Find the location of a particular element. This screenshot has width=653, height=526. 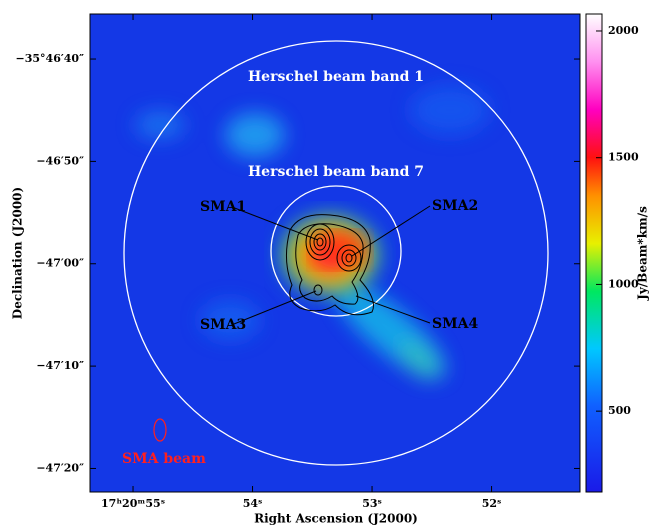

x-tick-label: 52ˢ is located at coordinates (492, 503).